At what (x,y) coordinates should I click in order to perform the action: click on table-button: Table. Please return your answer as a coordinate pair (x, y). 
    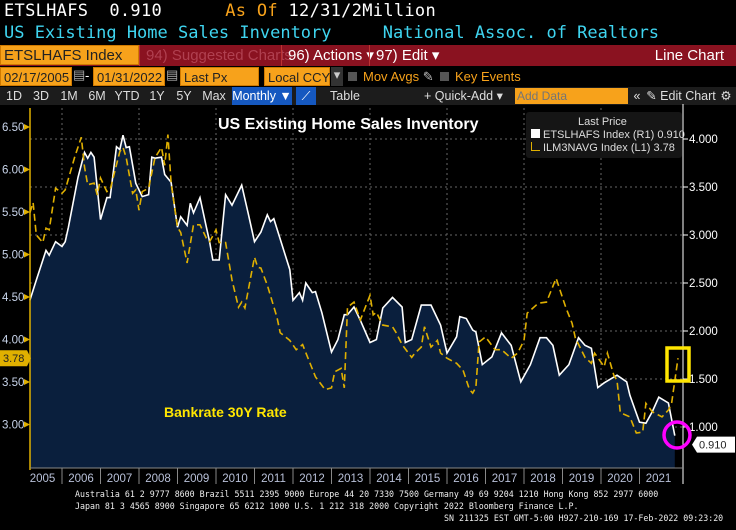
    Looking at the image, I should click on (345, 96).